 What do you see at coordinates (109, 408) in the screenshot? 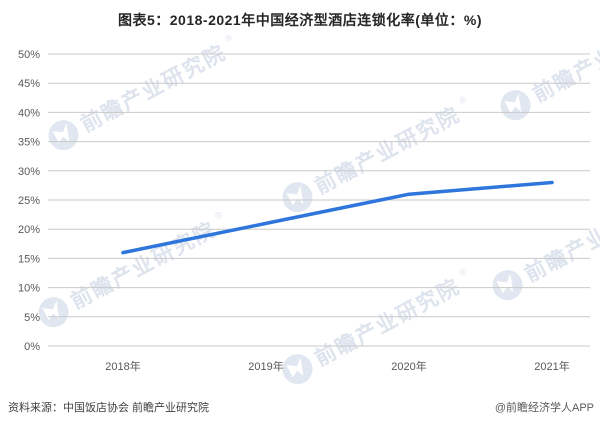
I see `source-note: 资料来源：中国饭店协会 前瞻产业研究院` at bounding box center [109, 408].